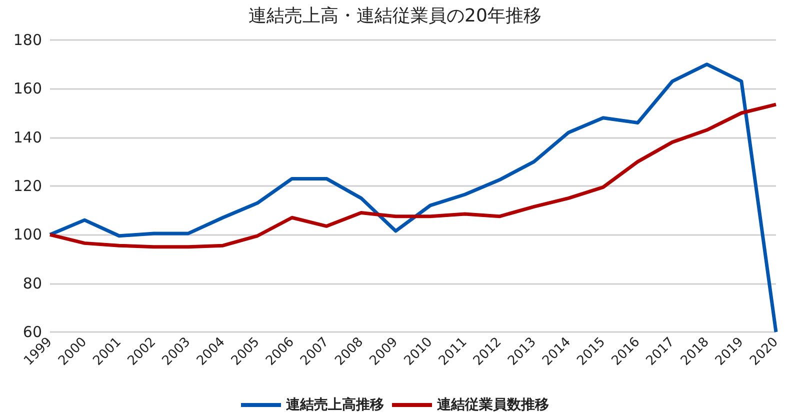 This screenshot has height=417, width=790. What do you see at coordinates (492, 405) in the screenshot?
I see `legend-label: 連結従業員数推移` at bounding box center [492, 405].